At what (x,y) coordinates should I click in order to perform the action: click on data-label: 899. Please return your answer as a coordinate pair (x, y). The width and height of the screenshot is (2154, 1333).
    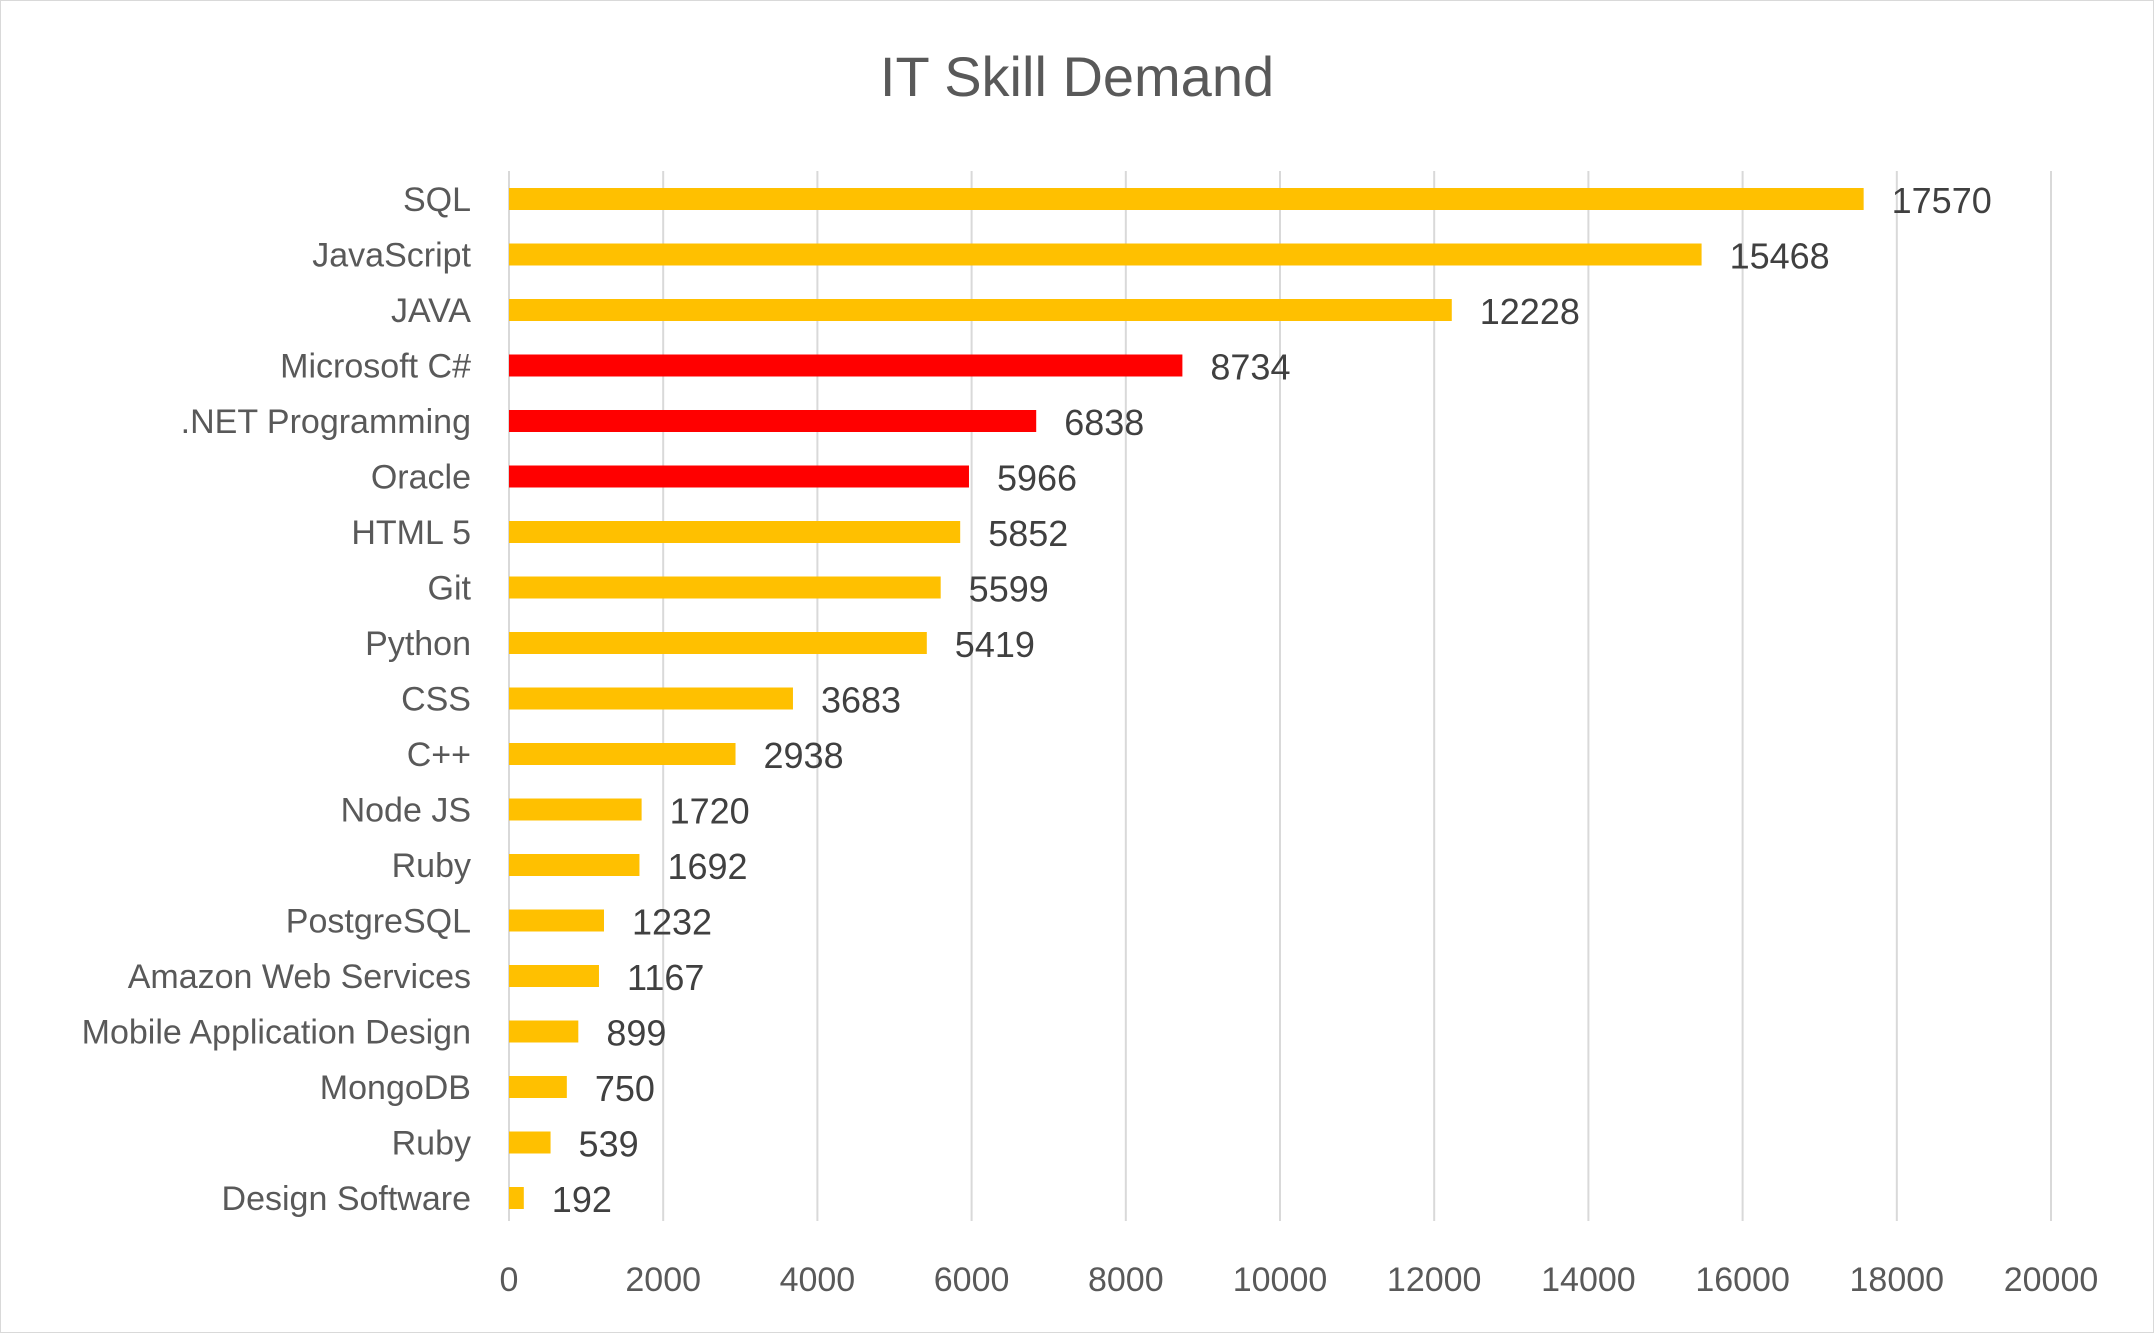
    Looking at the image, I should click on (636, 1033).